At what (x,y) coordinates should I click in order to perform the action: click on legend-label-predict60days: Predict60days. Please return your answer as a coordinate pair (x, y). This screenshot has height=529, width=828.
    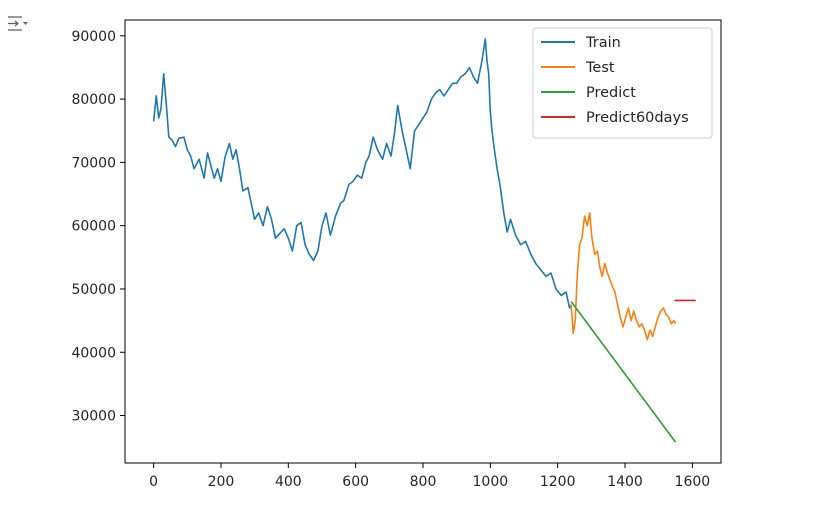
    Looking at the image, I should click on (637, 118).